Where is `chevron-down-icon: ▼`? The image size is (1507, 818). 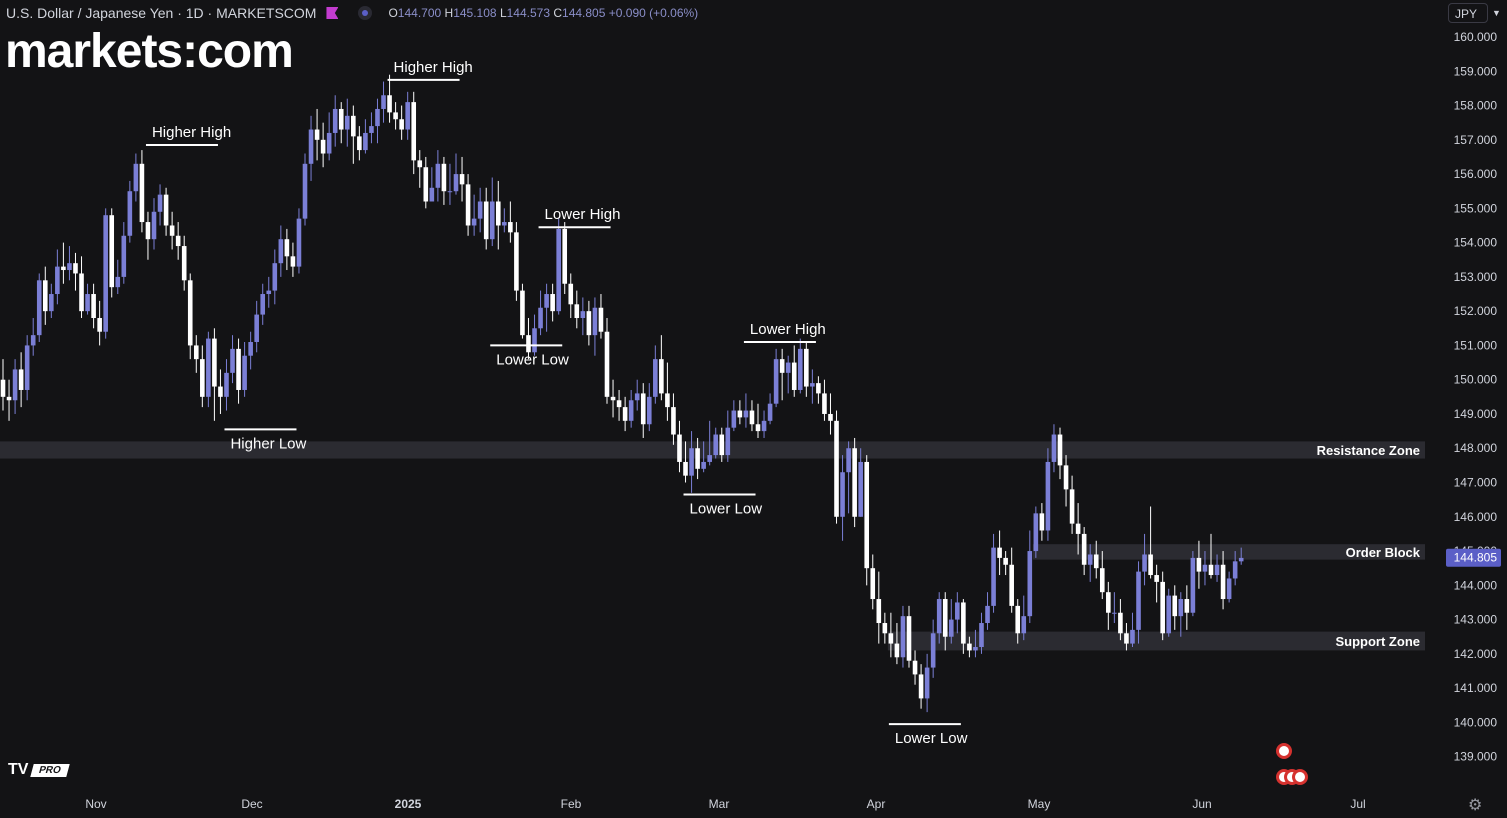
chevron-down-icon: ▼ is located at coordinates (1496, 13).